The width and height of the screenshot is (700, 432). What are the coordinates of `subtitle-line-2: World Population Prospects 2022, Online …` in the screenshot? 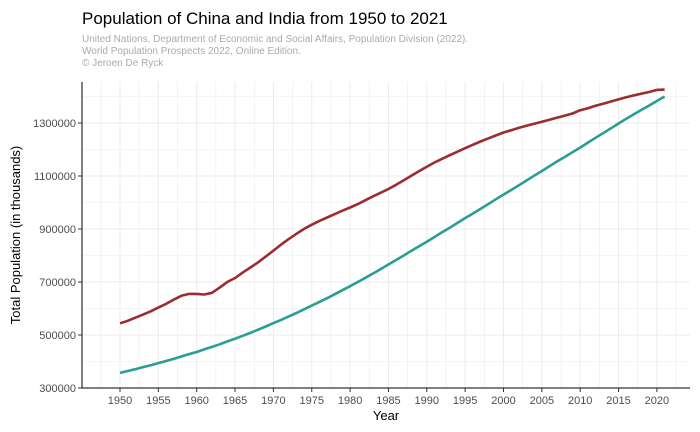 It's located at (191, 51).